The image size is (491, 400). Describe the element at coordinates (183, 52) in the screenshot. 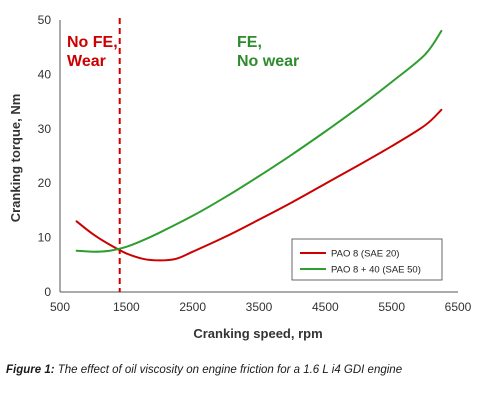

I see `annotations: No FE, Wear FE, No wear` at that location.